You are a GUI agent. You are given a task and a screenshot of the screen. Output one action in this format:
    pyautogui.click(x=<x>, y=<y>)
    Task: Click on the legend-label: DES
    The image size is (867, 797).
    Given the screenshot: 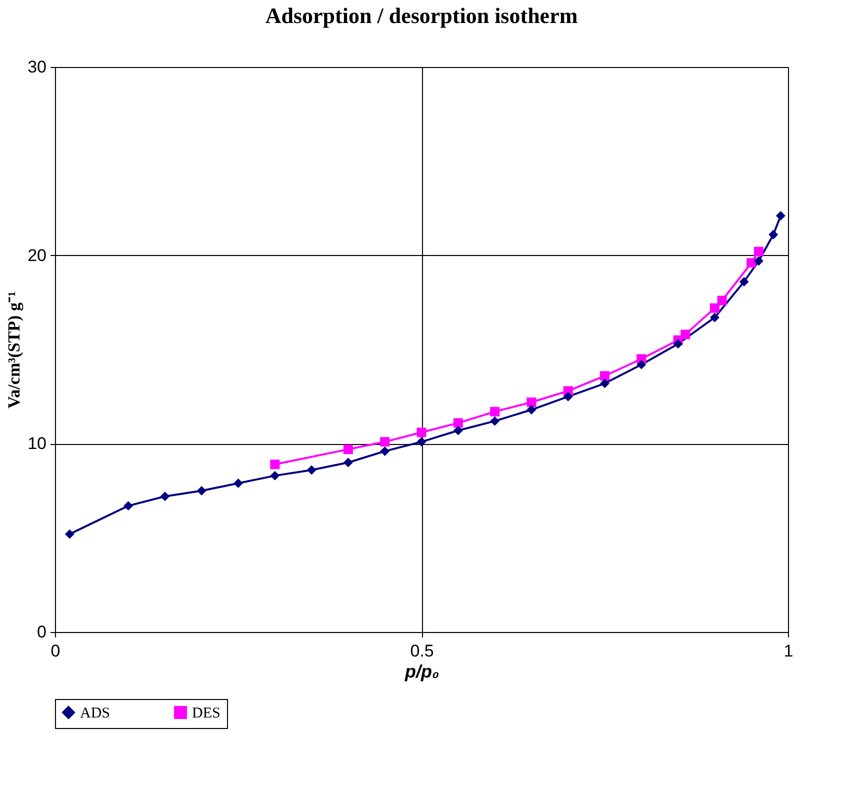 What is the action you would take?
    pyautogui.click(x=206, y=714)
    